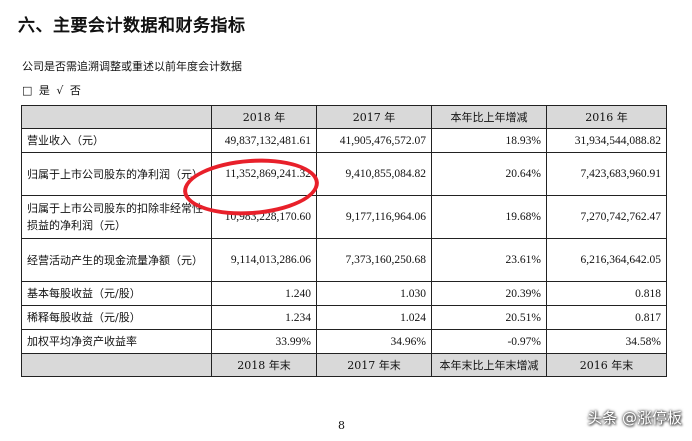  Describe the element at coordinates (53, 90) in the screenshot. I see `restatement-answer: □ 是 √ 否` at that location.